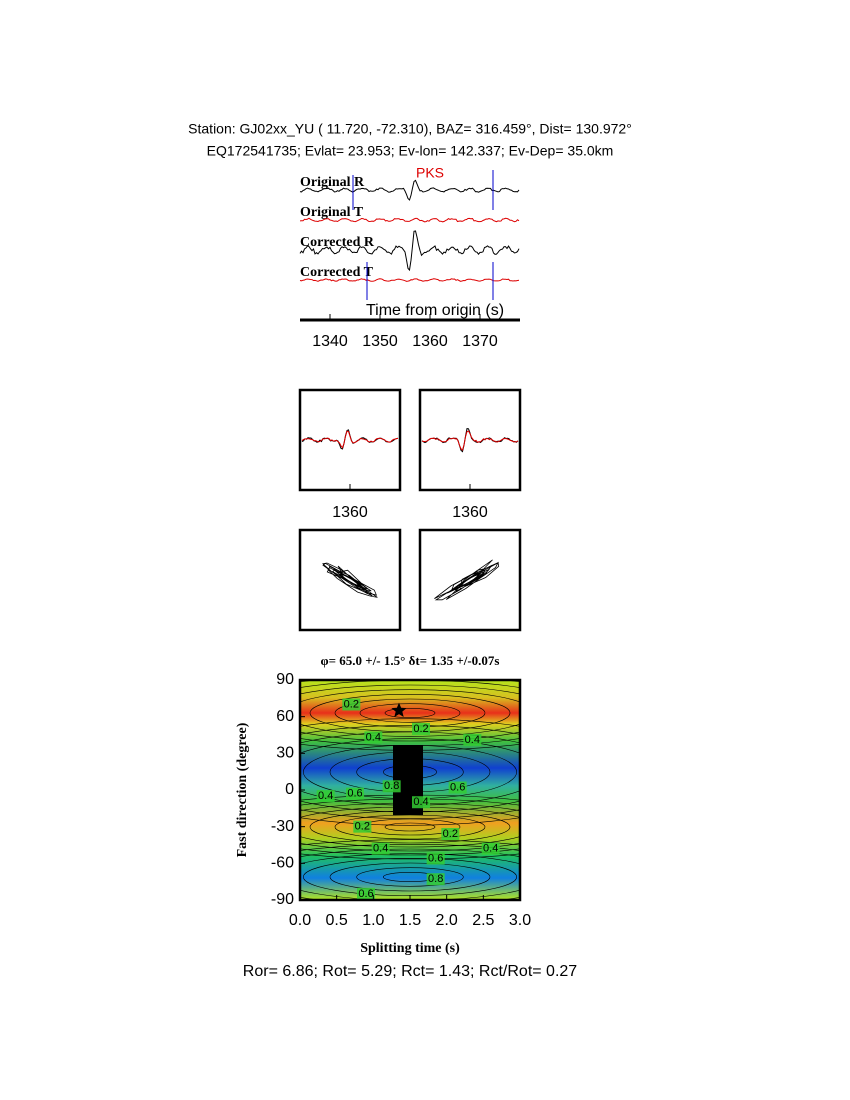 Image resolution: width=850 pixels, height=1100 pixels. Describe the element at coordinates (480, 341) in the screenshot. I see `x-tick-label: 1370` at that location.